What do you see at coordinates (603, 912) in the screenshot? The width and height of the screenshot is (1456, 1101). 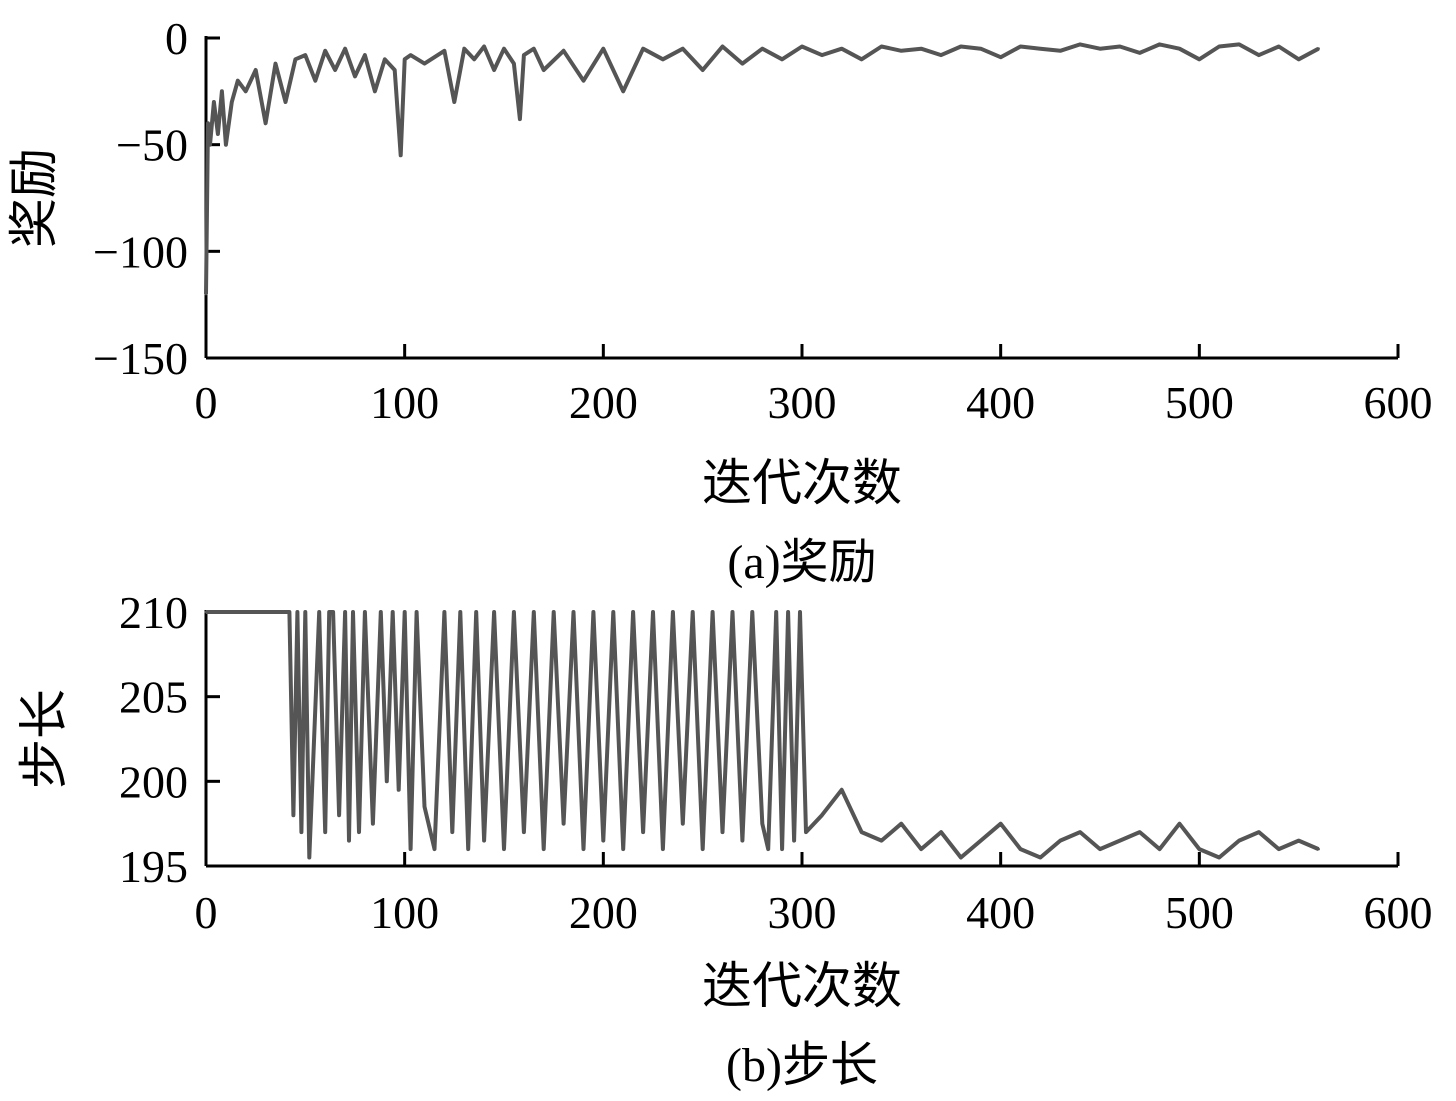 I see `x-tick-label: 200` at bounding box center [603, 912].